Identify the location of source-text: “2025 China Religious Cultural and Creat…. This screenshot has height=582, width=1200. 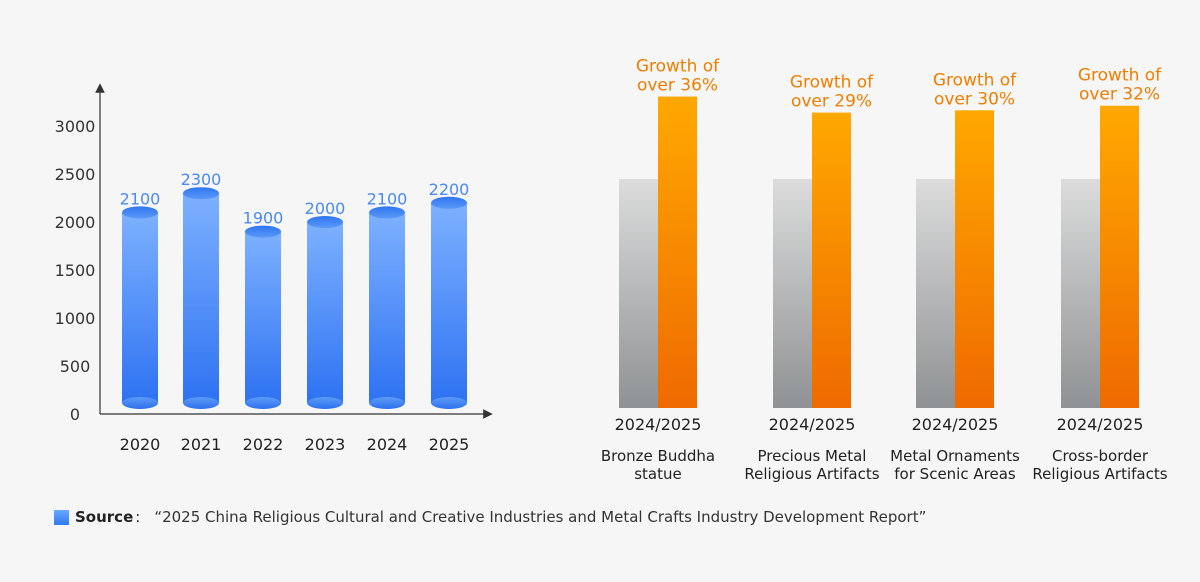
(540, 517).